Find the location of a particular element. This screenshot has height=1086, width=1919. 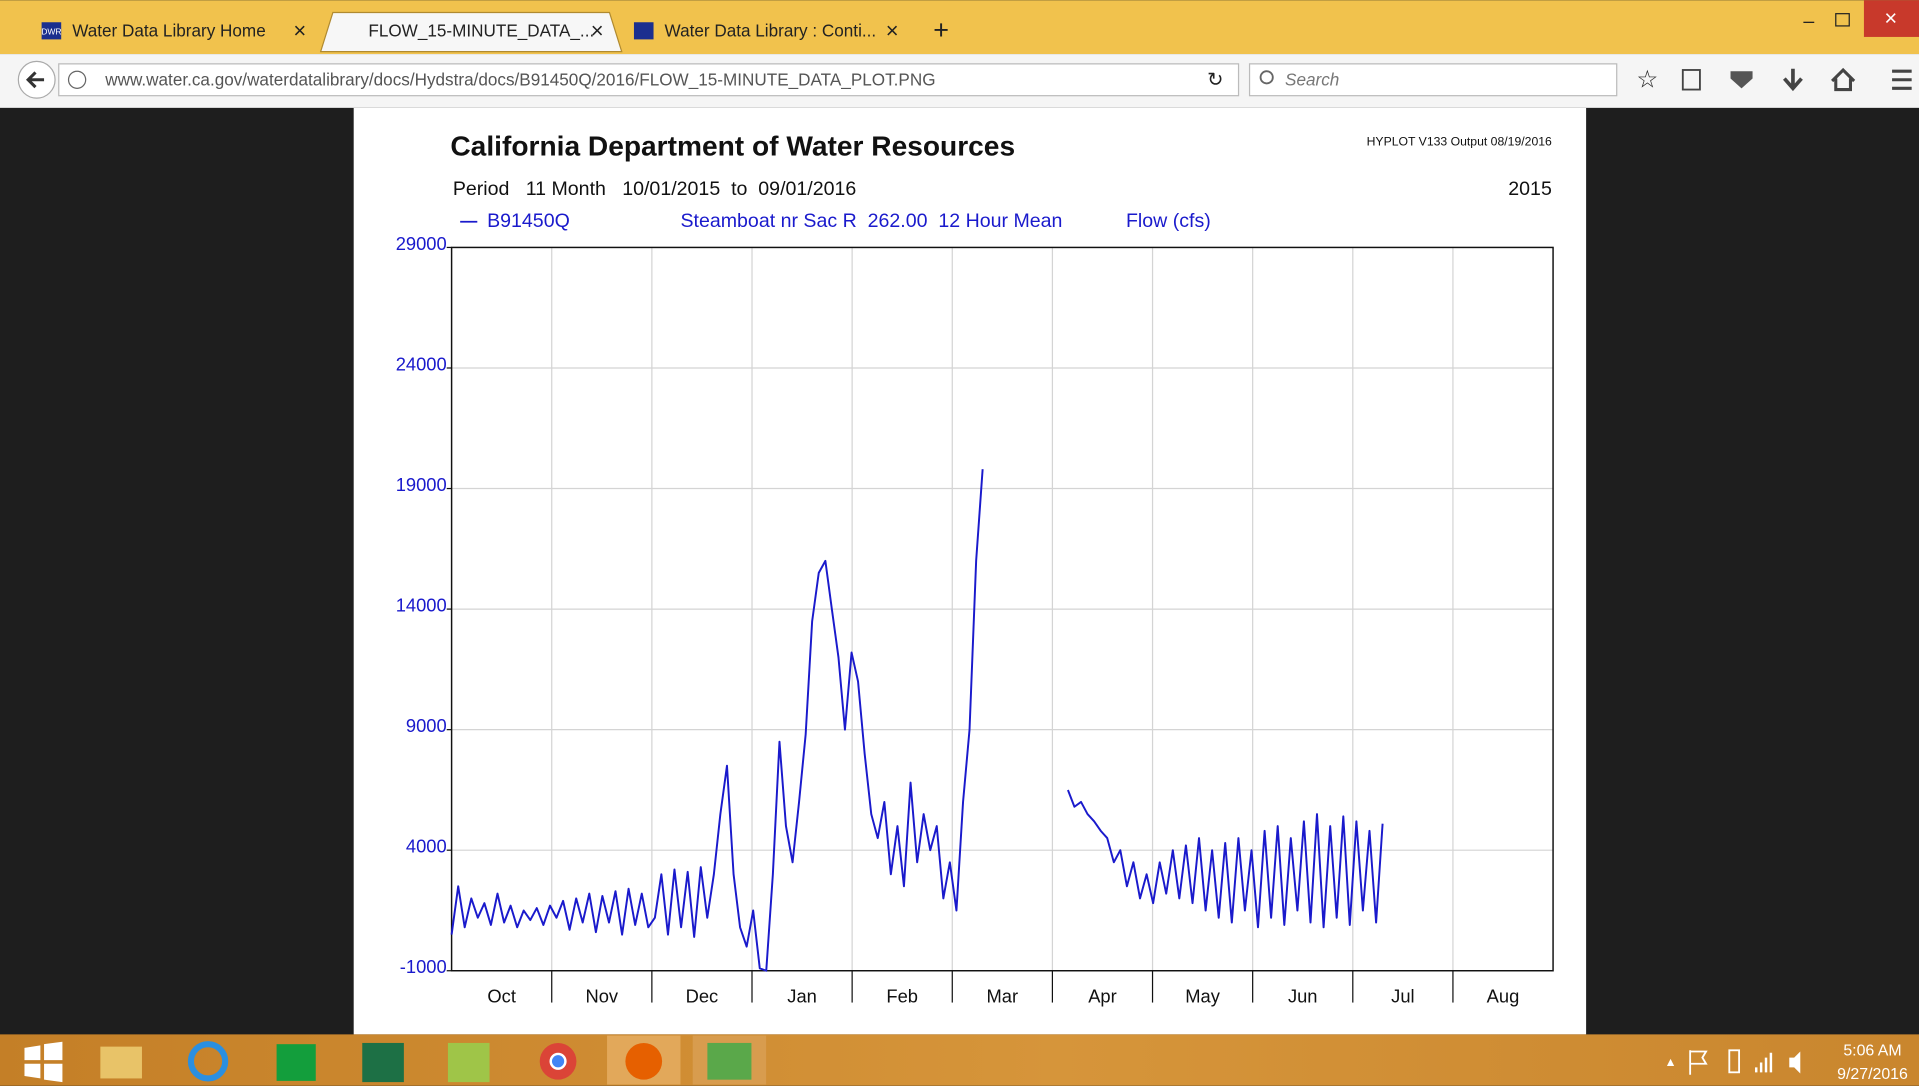

minimize: – is located at coordinates (1808, 21).